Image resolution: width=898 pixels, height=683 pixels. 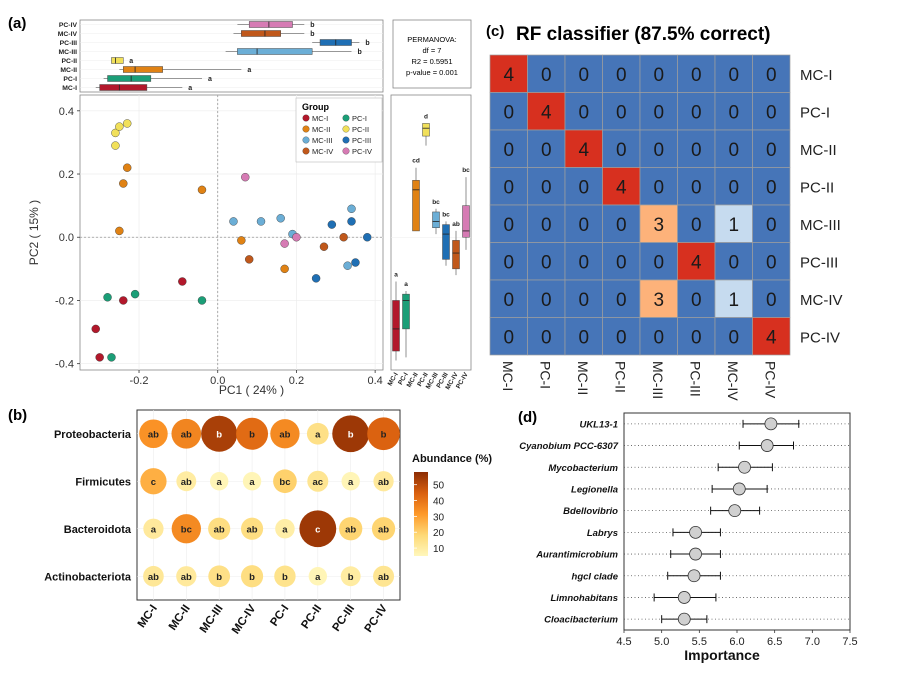 What do you see at coordinates (446, 242) in the screenshot?
I see `pc2-box-pc-iii` at bounding box center [446, 242].